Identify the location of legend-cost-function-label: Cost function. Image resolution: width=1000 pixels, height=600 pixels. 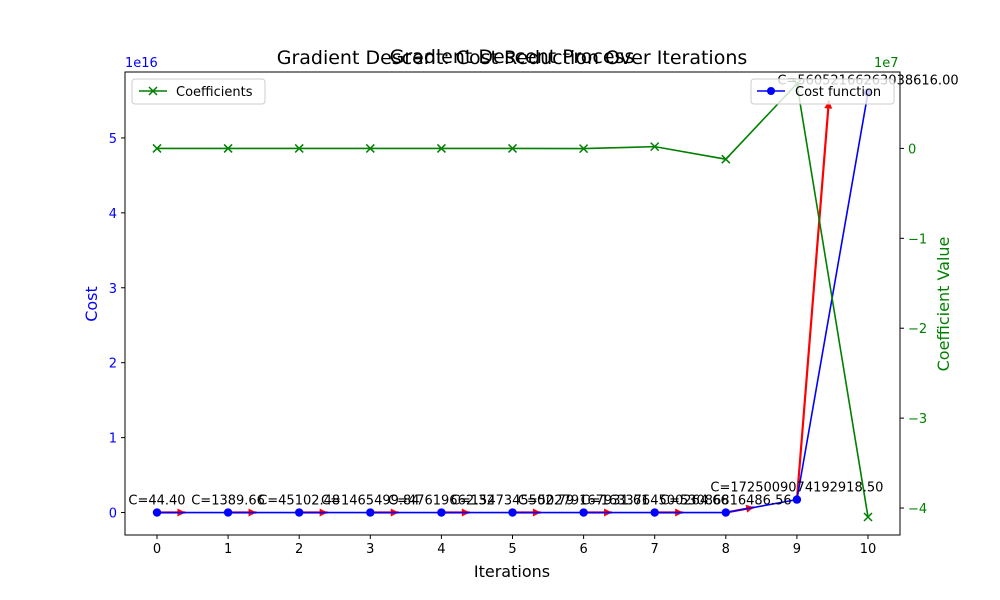
(838, 92).